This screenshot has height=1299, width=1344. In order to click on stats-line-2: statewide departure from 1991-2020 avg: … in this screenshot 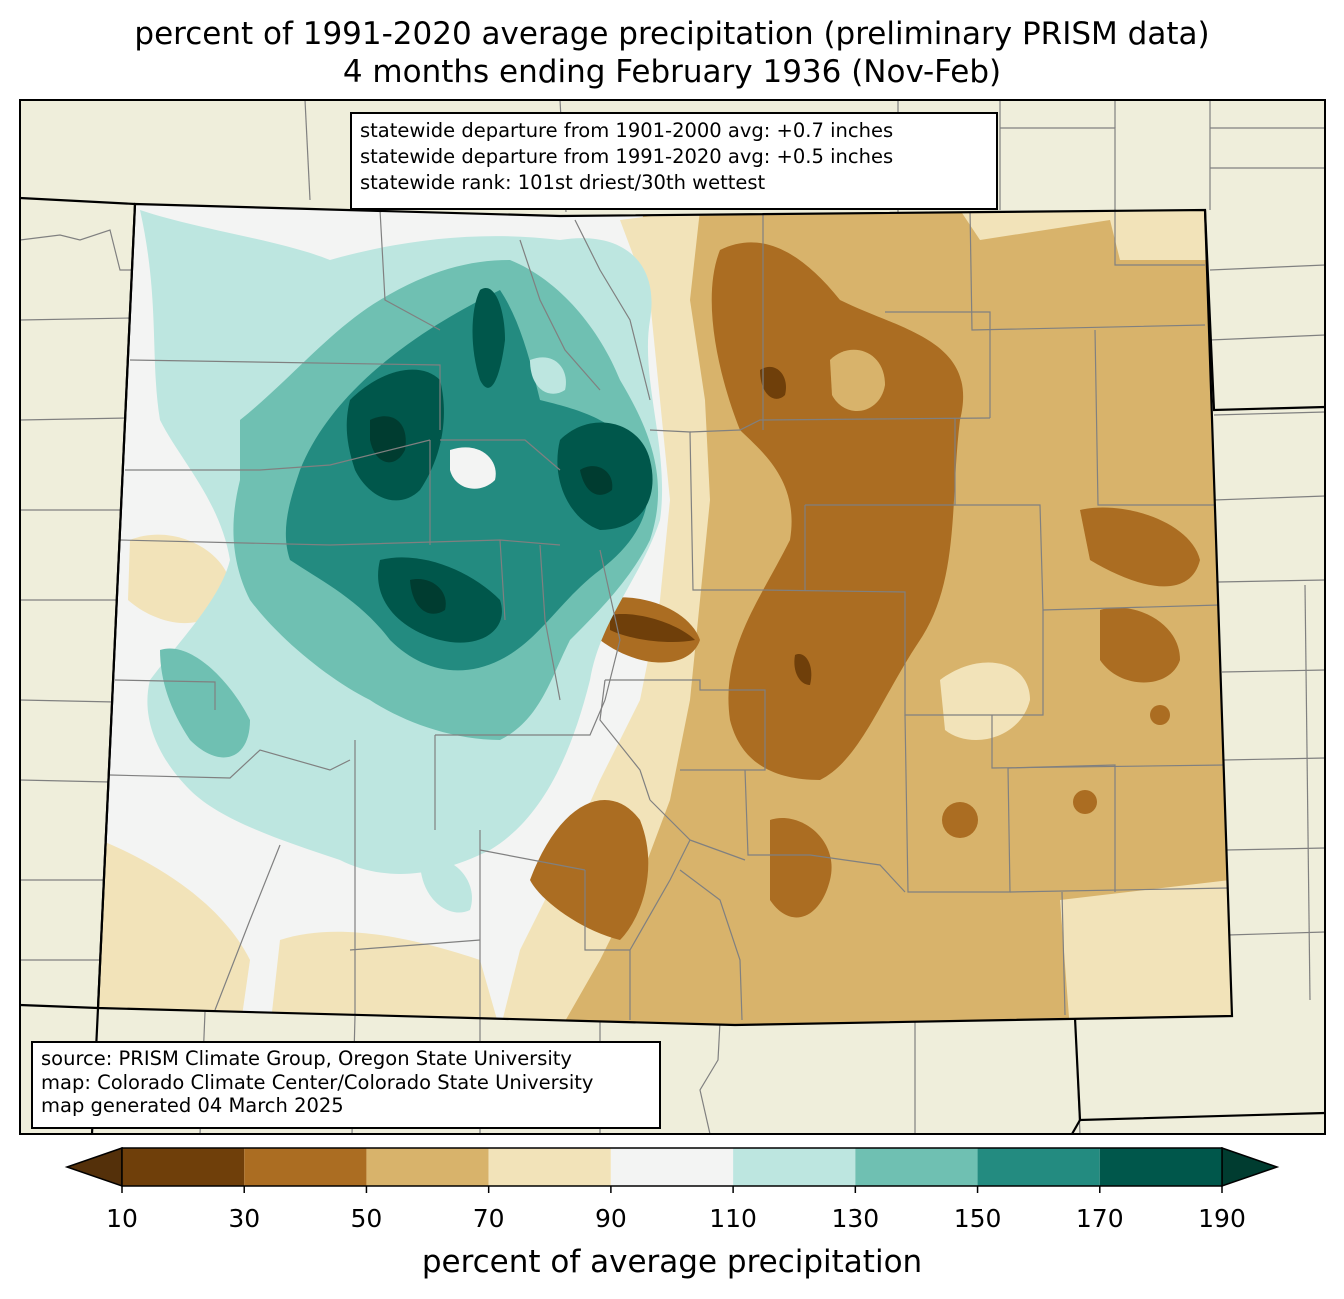, I will do `click(627, 156)`.